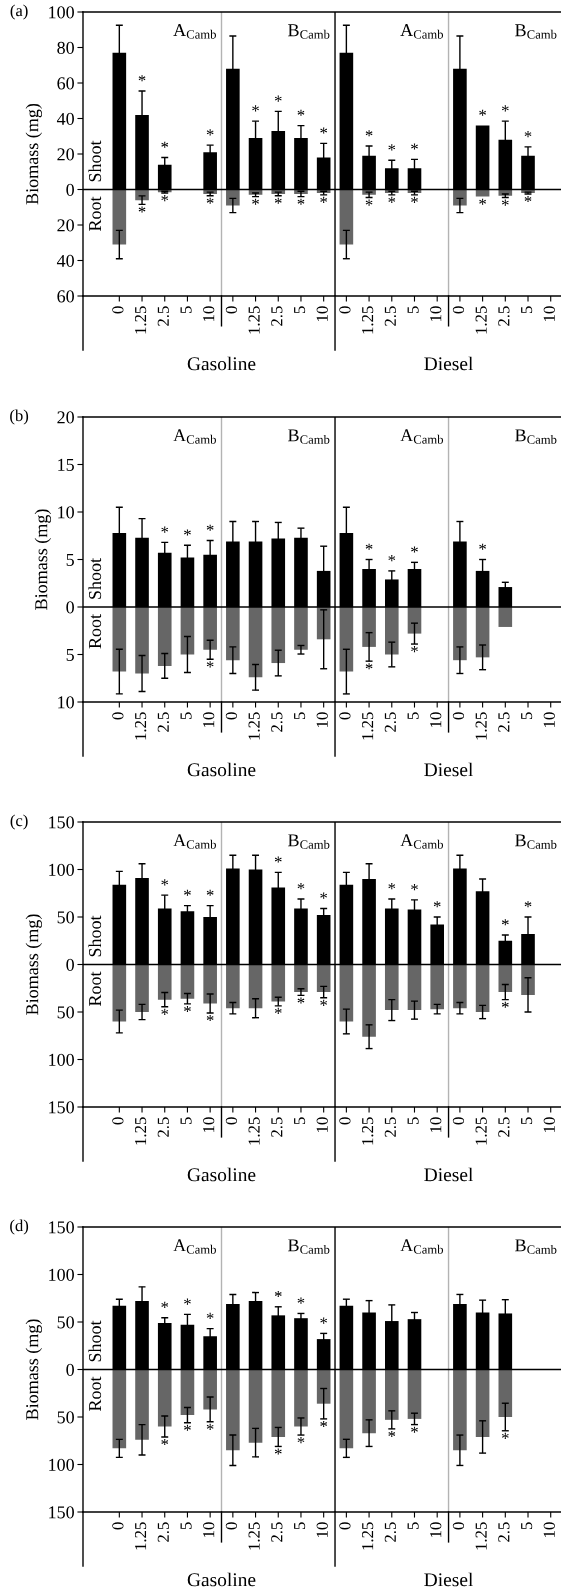  I want to click on chart-title: (b), so click(19, 417).